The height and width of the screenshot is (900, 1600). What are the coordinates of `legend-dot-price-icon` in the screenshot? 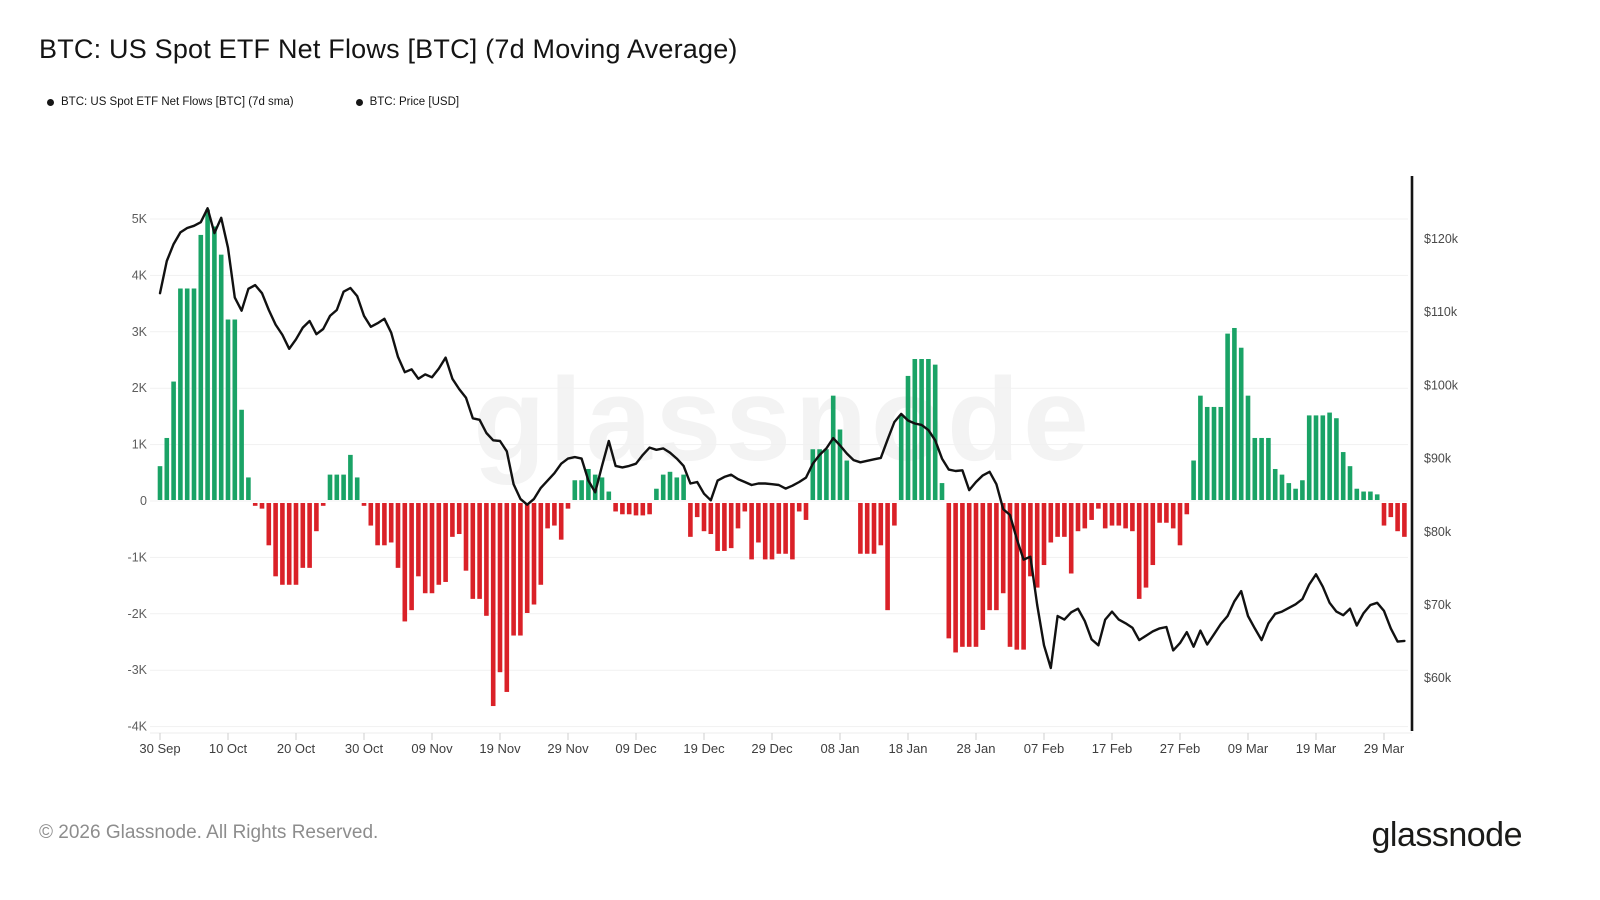 It's located at (359, 102).